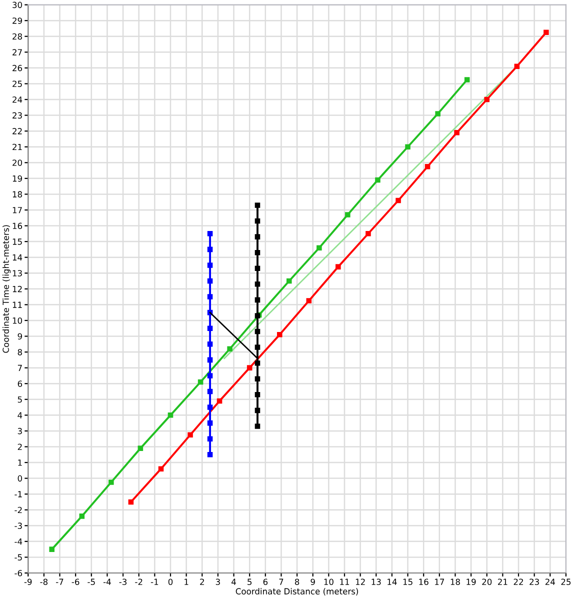 This screenshot has height=600, width=574. What do you see at coordinates (376, 582) in the screenshot?
I see `x-tick-label: 13` at bounding box center [376, 582].